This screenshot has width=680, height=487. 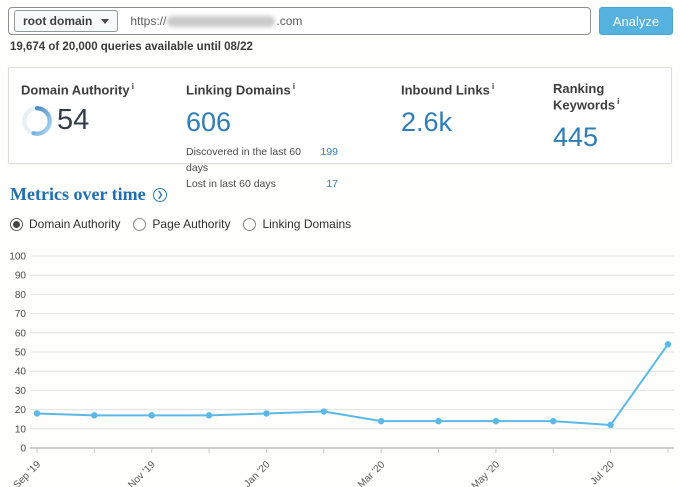 I want to click on analyze-button: Analyze, so click(x=636, y=21).